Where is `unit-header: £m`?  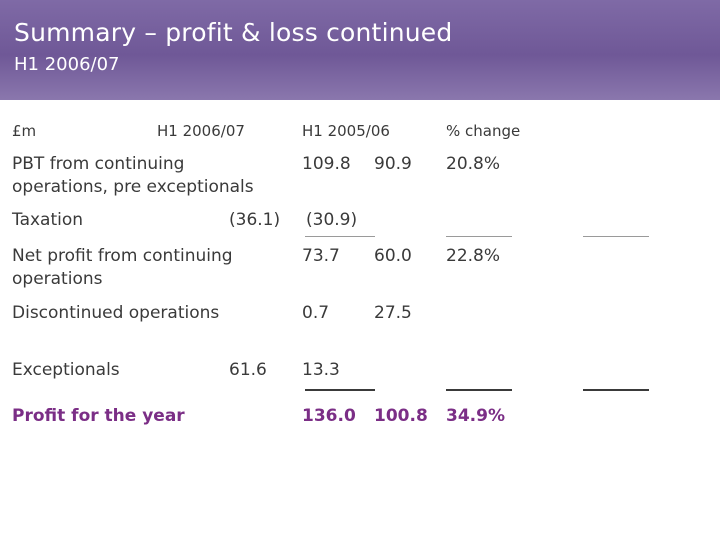
unit-header: £m is located at coordinates (24, 131).